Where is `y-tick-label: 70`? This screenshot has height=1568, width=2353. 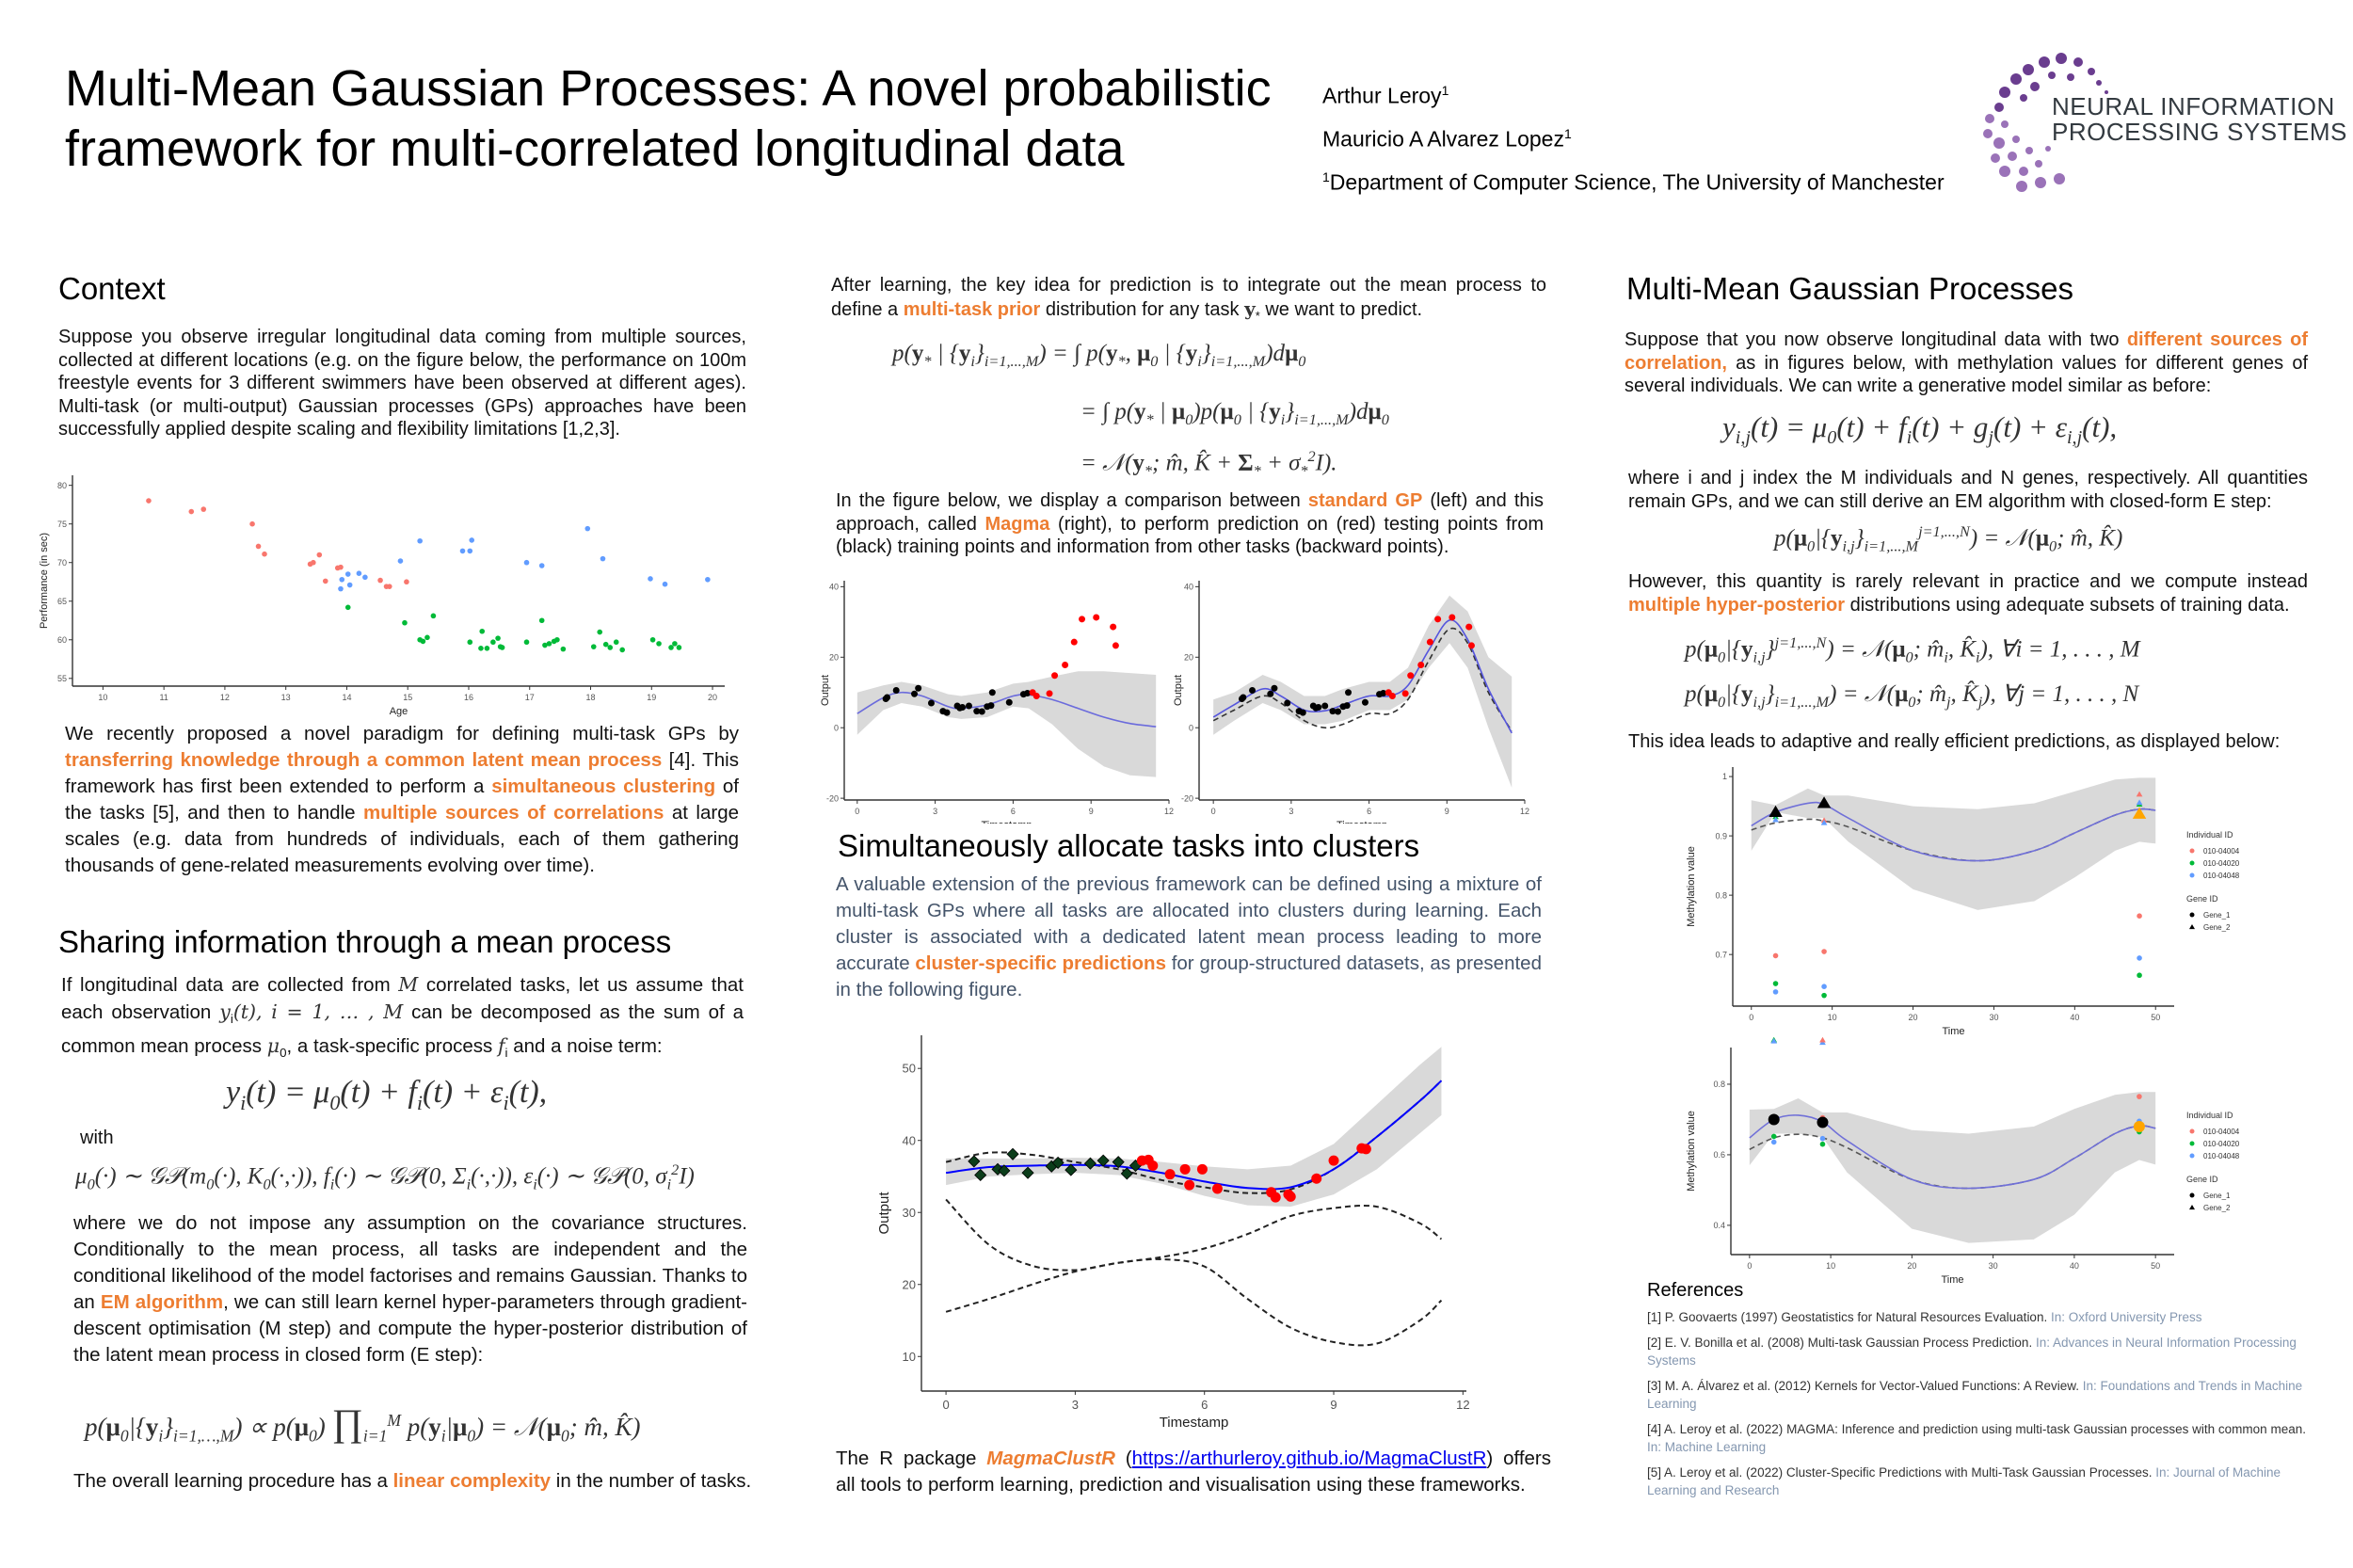
y-tick-label: 70 is located at coordinates (62, 563).